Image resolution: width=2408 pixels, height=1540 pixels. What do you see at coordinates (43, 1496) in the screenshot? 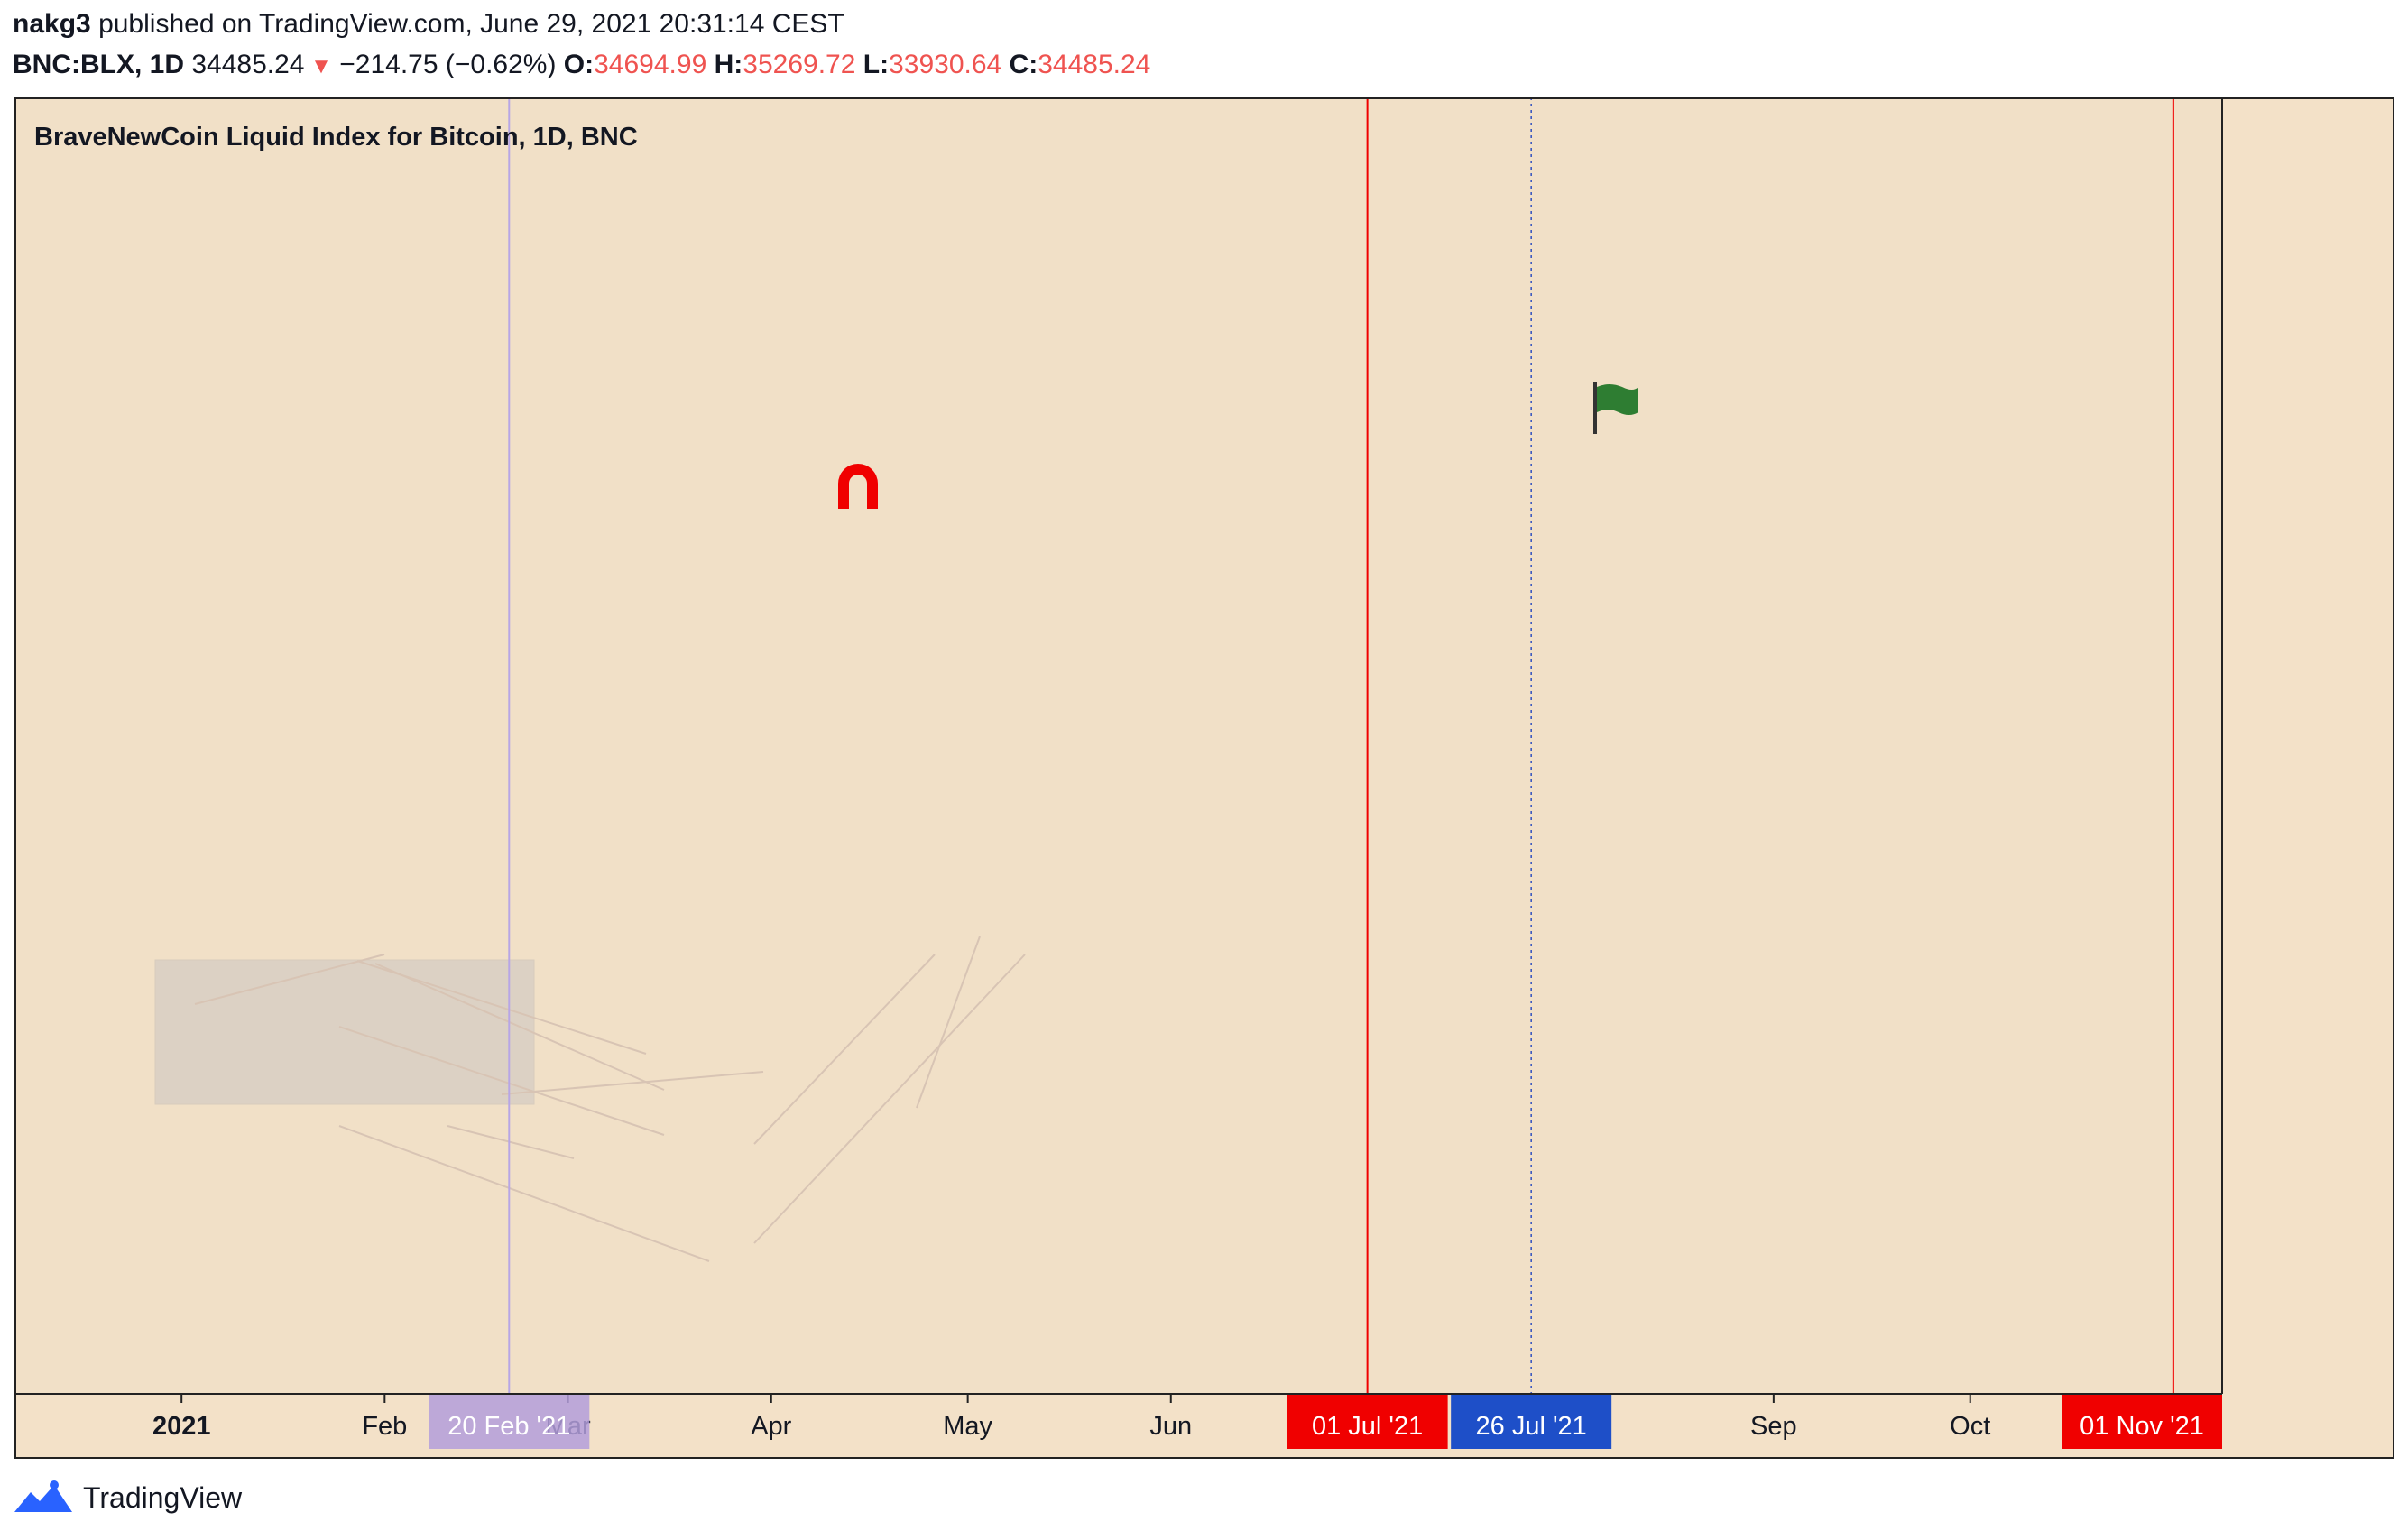
I see `tradingview-logo-icon` at bounding box center [43, 1496].